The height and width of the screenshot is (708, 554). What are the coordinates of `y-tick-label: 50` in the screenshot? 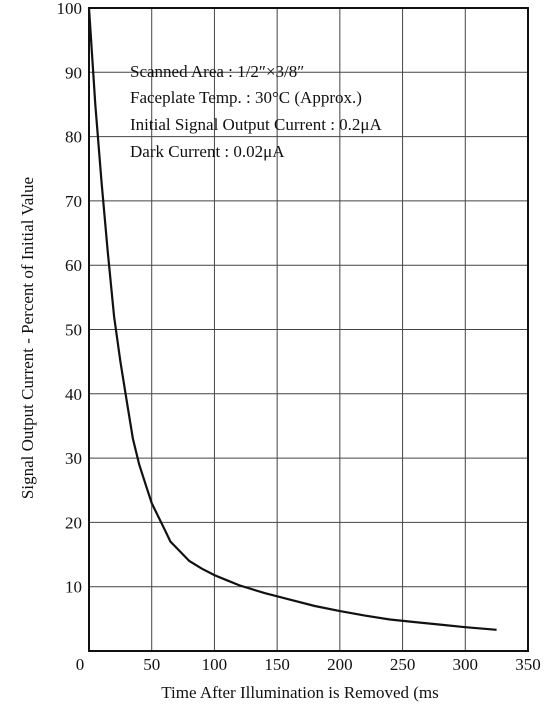 It's located at (73, 330).